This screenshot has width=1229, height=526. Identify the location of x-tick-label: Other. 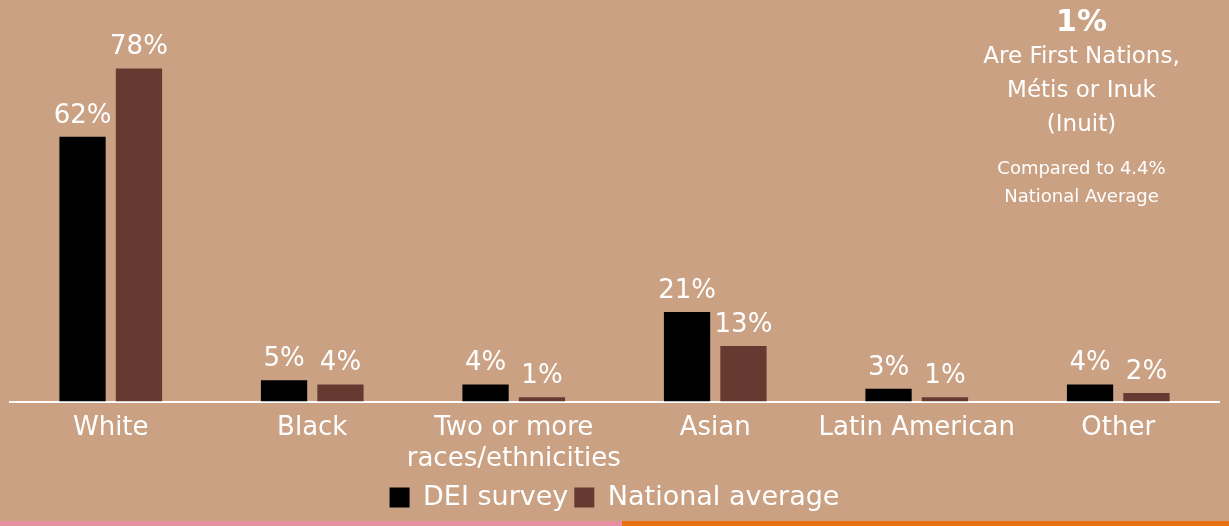
(1118, 425).